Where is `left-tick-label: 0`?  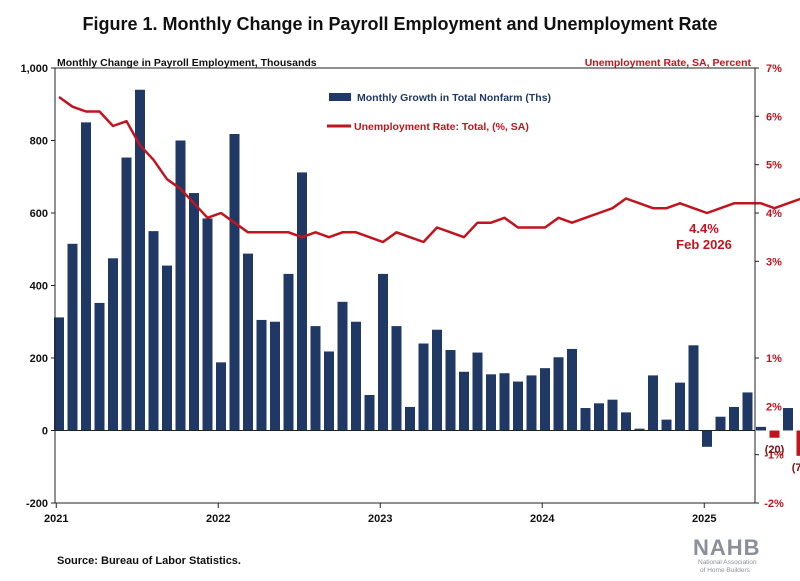
left-tick-label: 0 is located at coordinates (45, 432).